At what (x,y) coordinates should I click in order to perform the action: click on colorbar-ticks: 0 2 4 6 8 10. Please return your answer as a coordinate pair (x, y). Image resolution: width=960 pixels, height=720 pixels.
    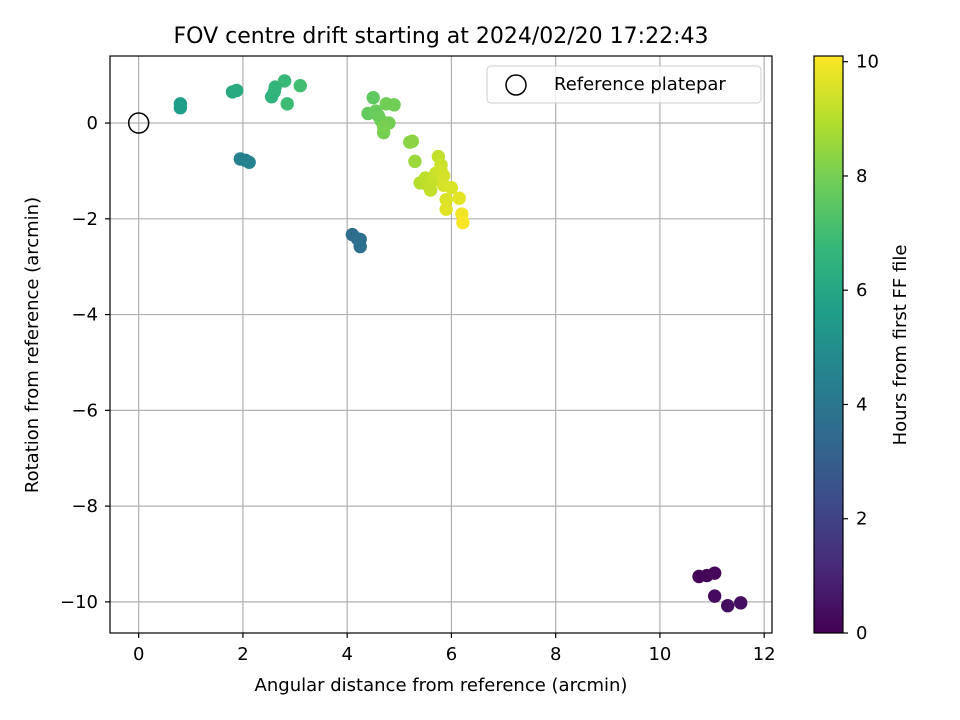
    Looking at the image, I should click on (861, 348).